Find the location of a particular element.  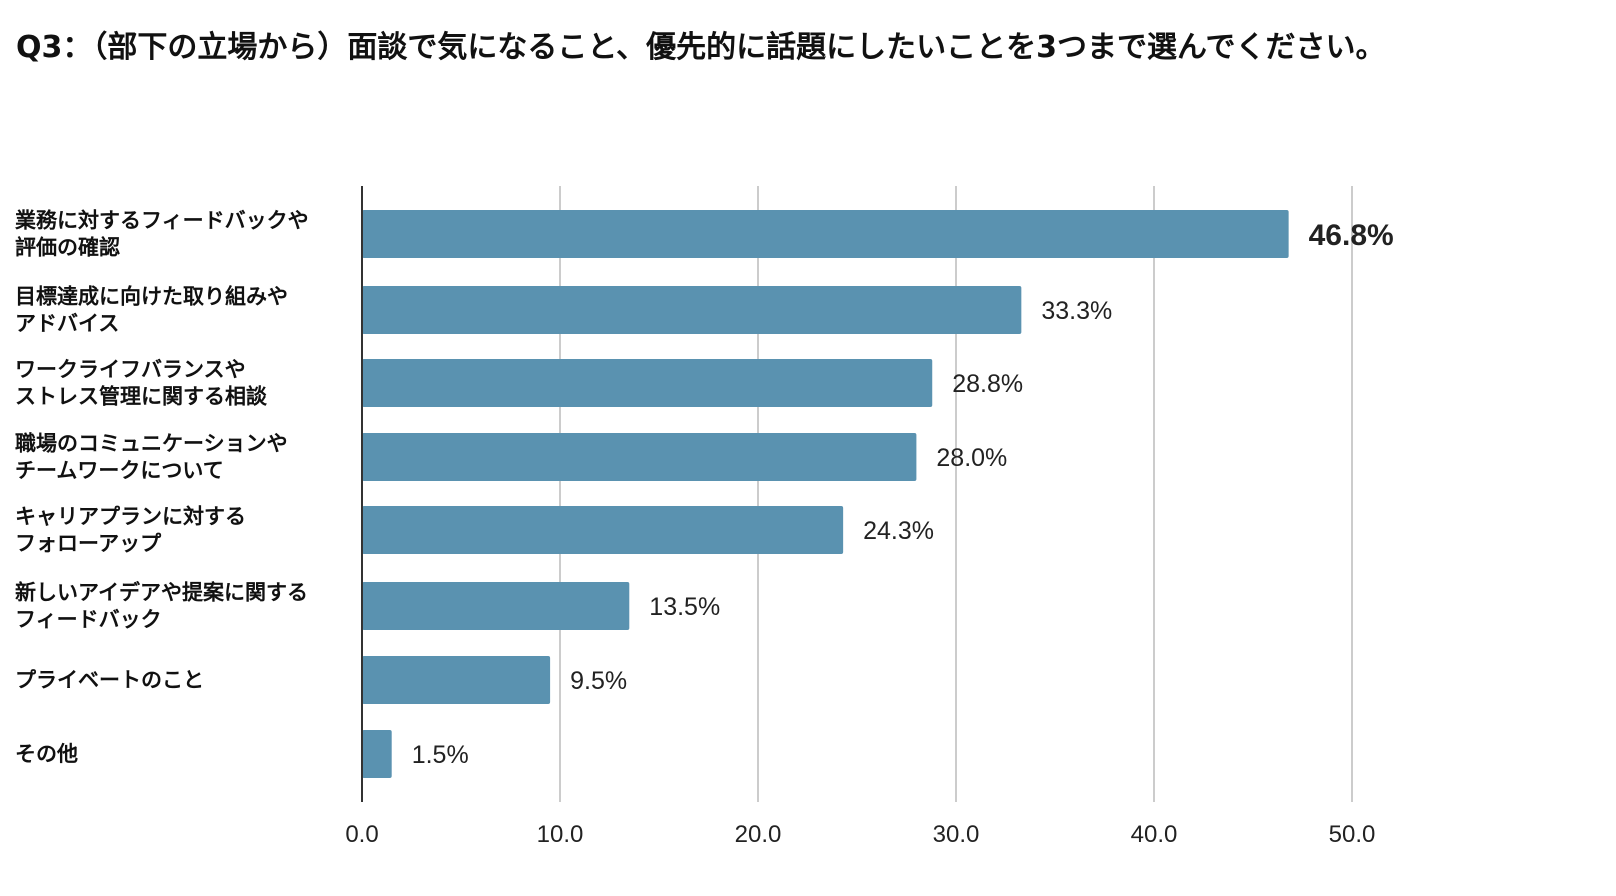

data-label: 28.8% is located at coordinates (987, 384).